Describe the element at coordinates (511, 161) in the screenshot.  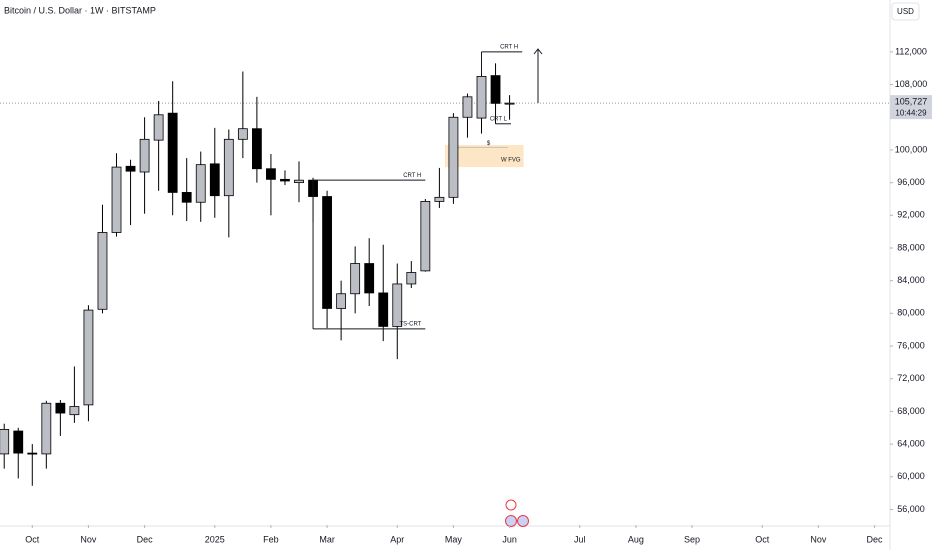
I see `fvg-label: W FVG` at that location.